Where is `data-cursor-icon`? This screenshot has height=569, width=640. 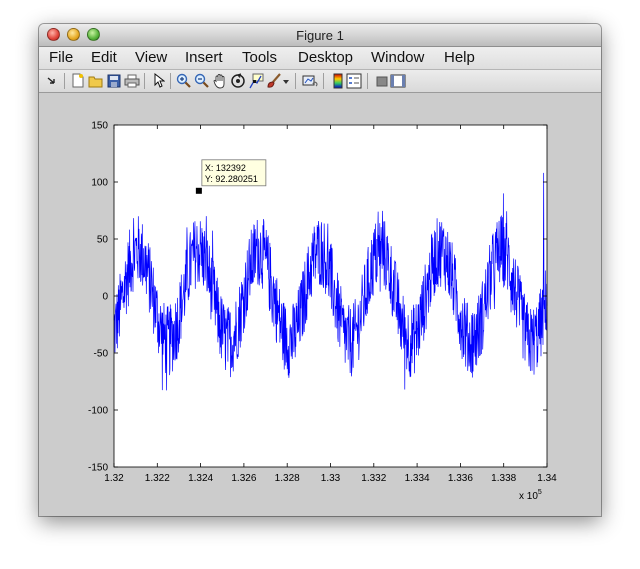 data-cursor-icon is located at coordinates (255, 80).